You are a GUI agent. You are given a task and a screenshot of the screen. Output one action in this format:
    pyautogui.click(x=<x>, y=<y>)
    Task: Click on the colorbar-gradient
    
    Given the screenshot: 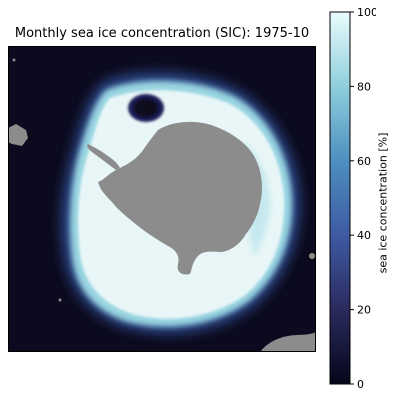 What is the action you would take?
    pyautogui.click(x=340, y=198)
    